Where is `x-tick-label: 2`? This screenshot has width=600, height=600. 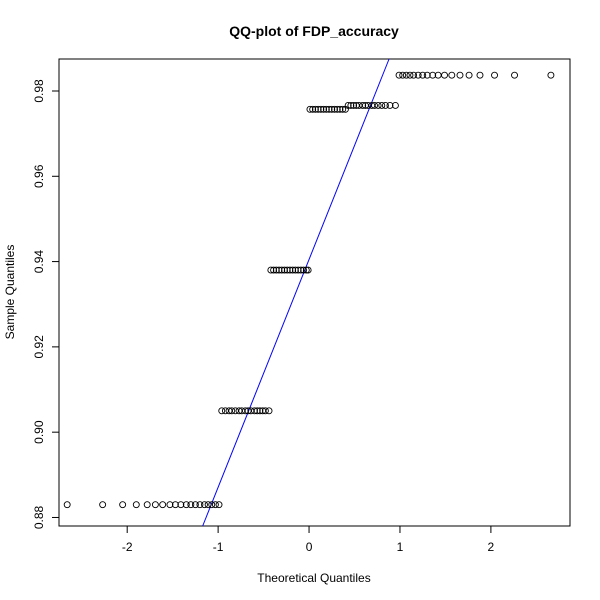
x-tick-label: 2 is located at coordinates (491, 547).